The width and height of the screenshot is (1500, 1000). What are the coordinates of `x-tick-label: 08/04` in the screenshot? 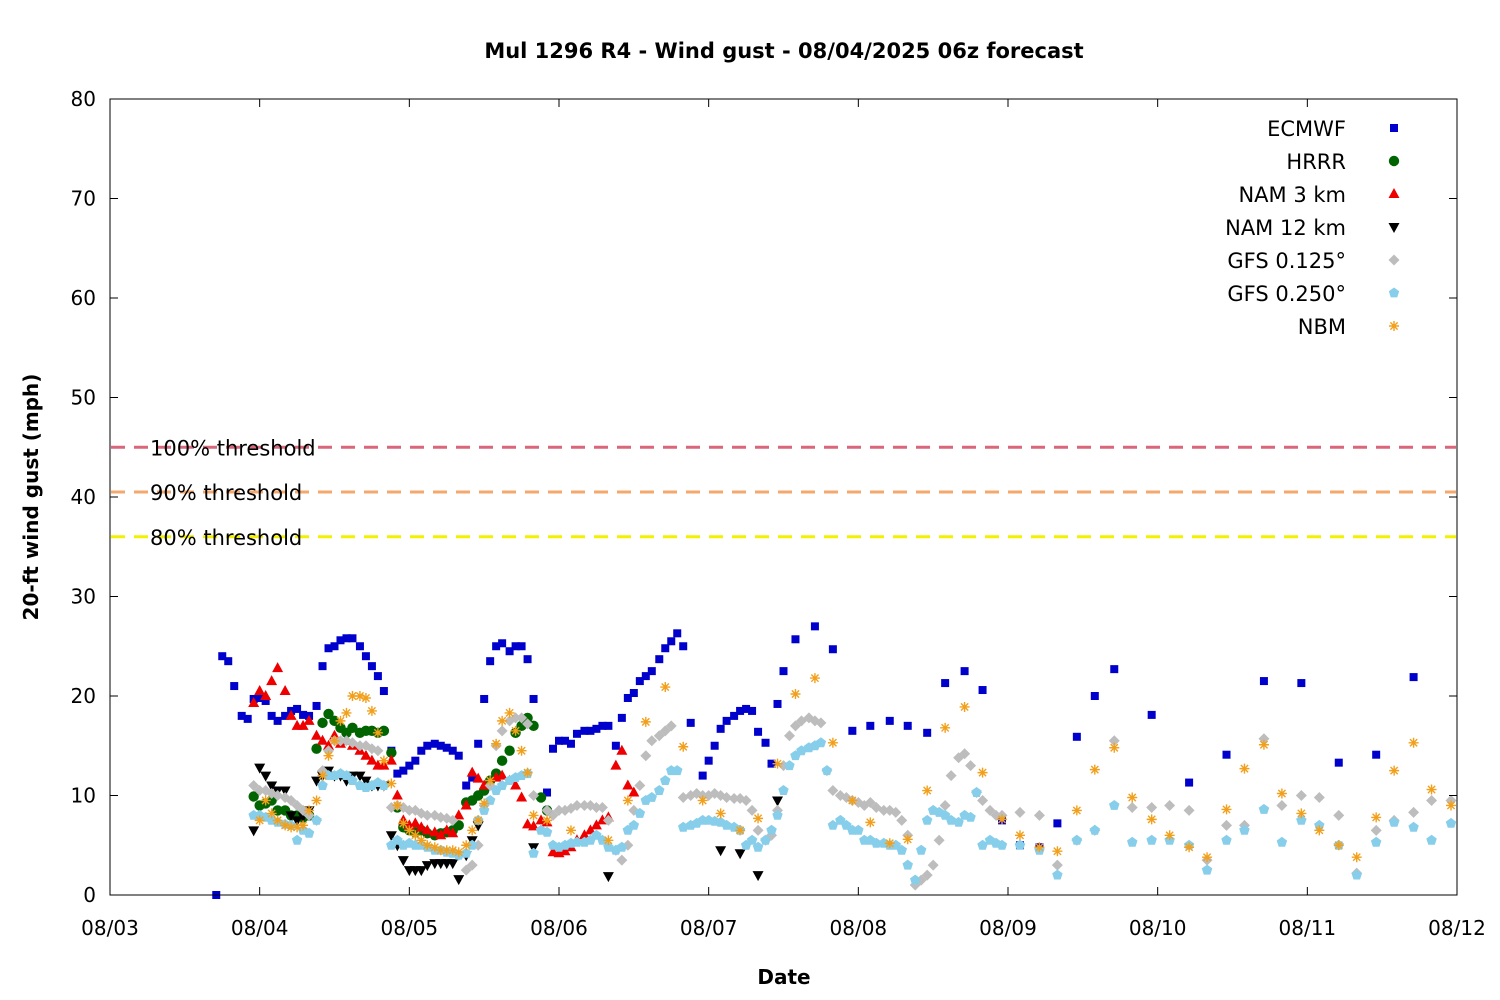 It's located at (260, 928).